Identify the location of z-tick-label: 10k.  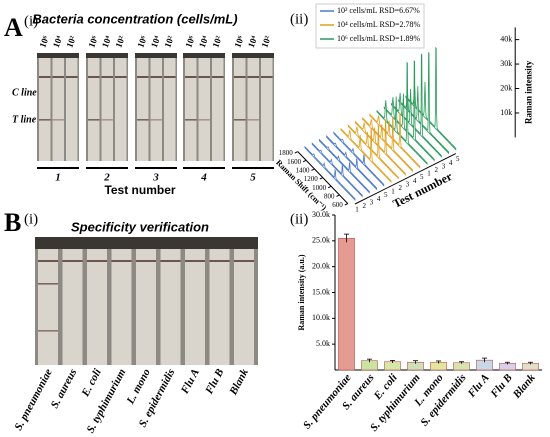
(506, 112).